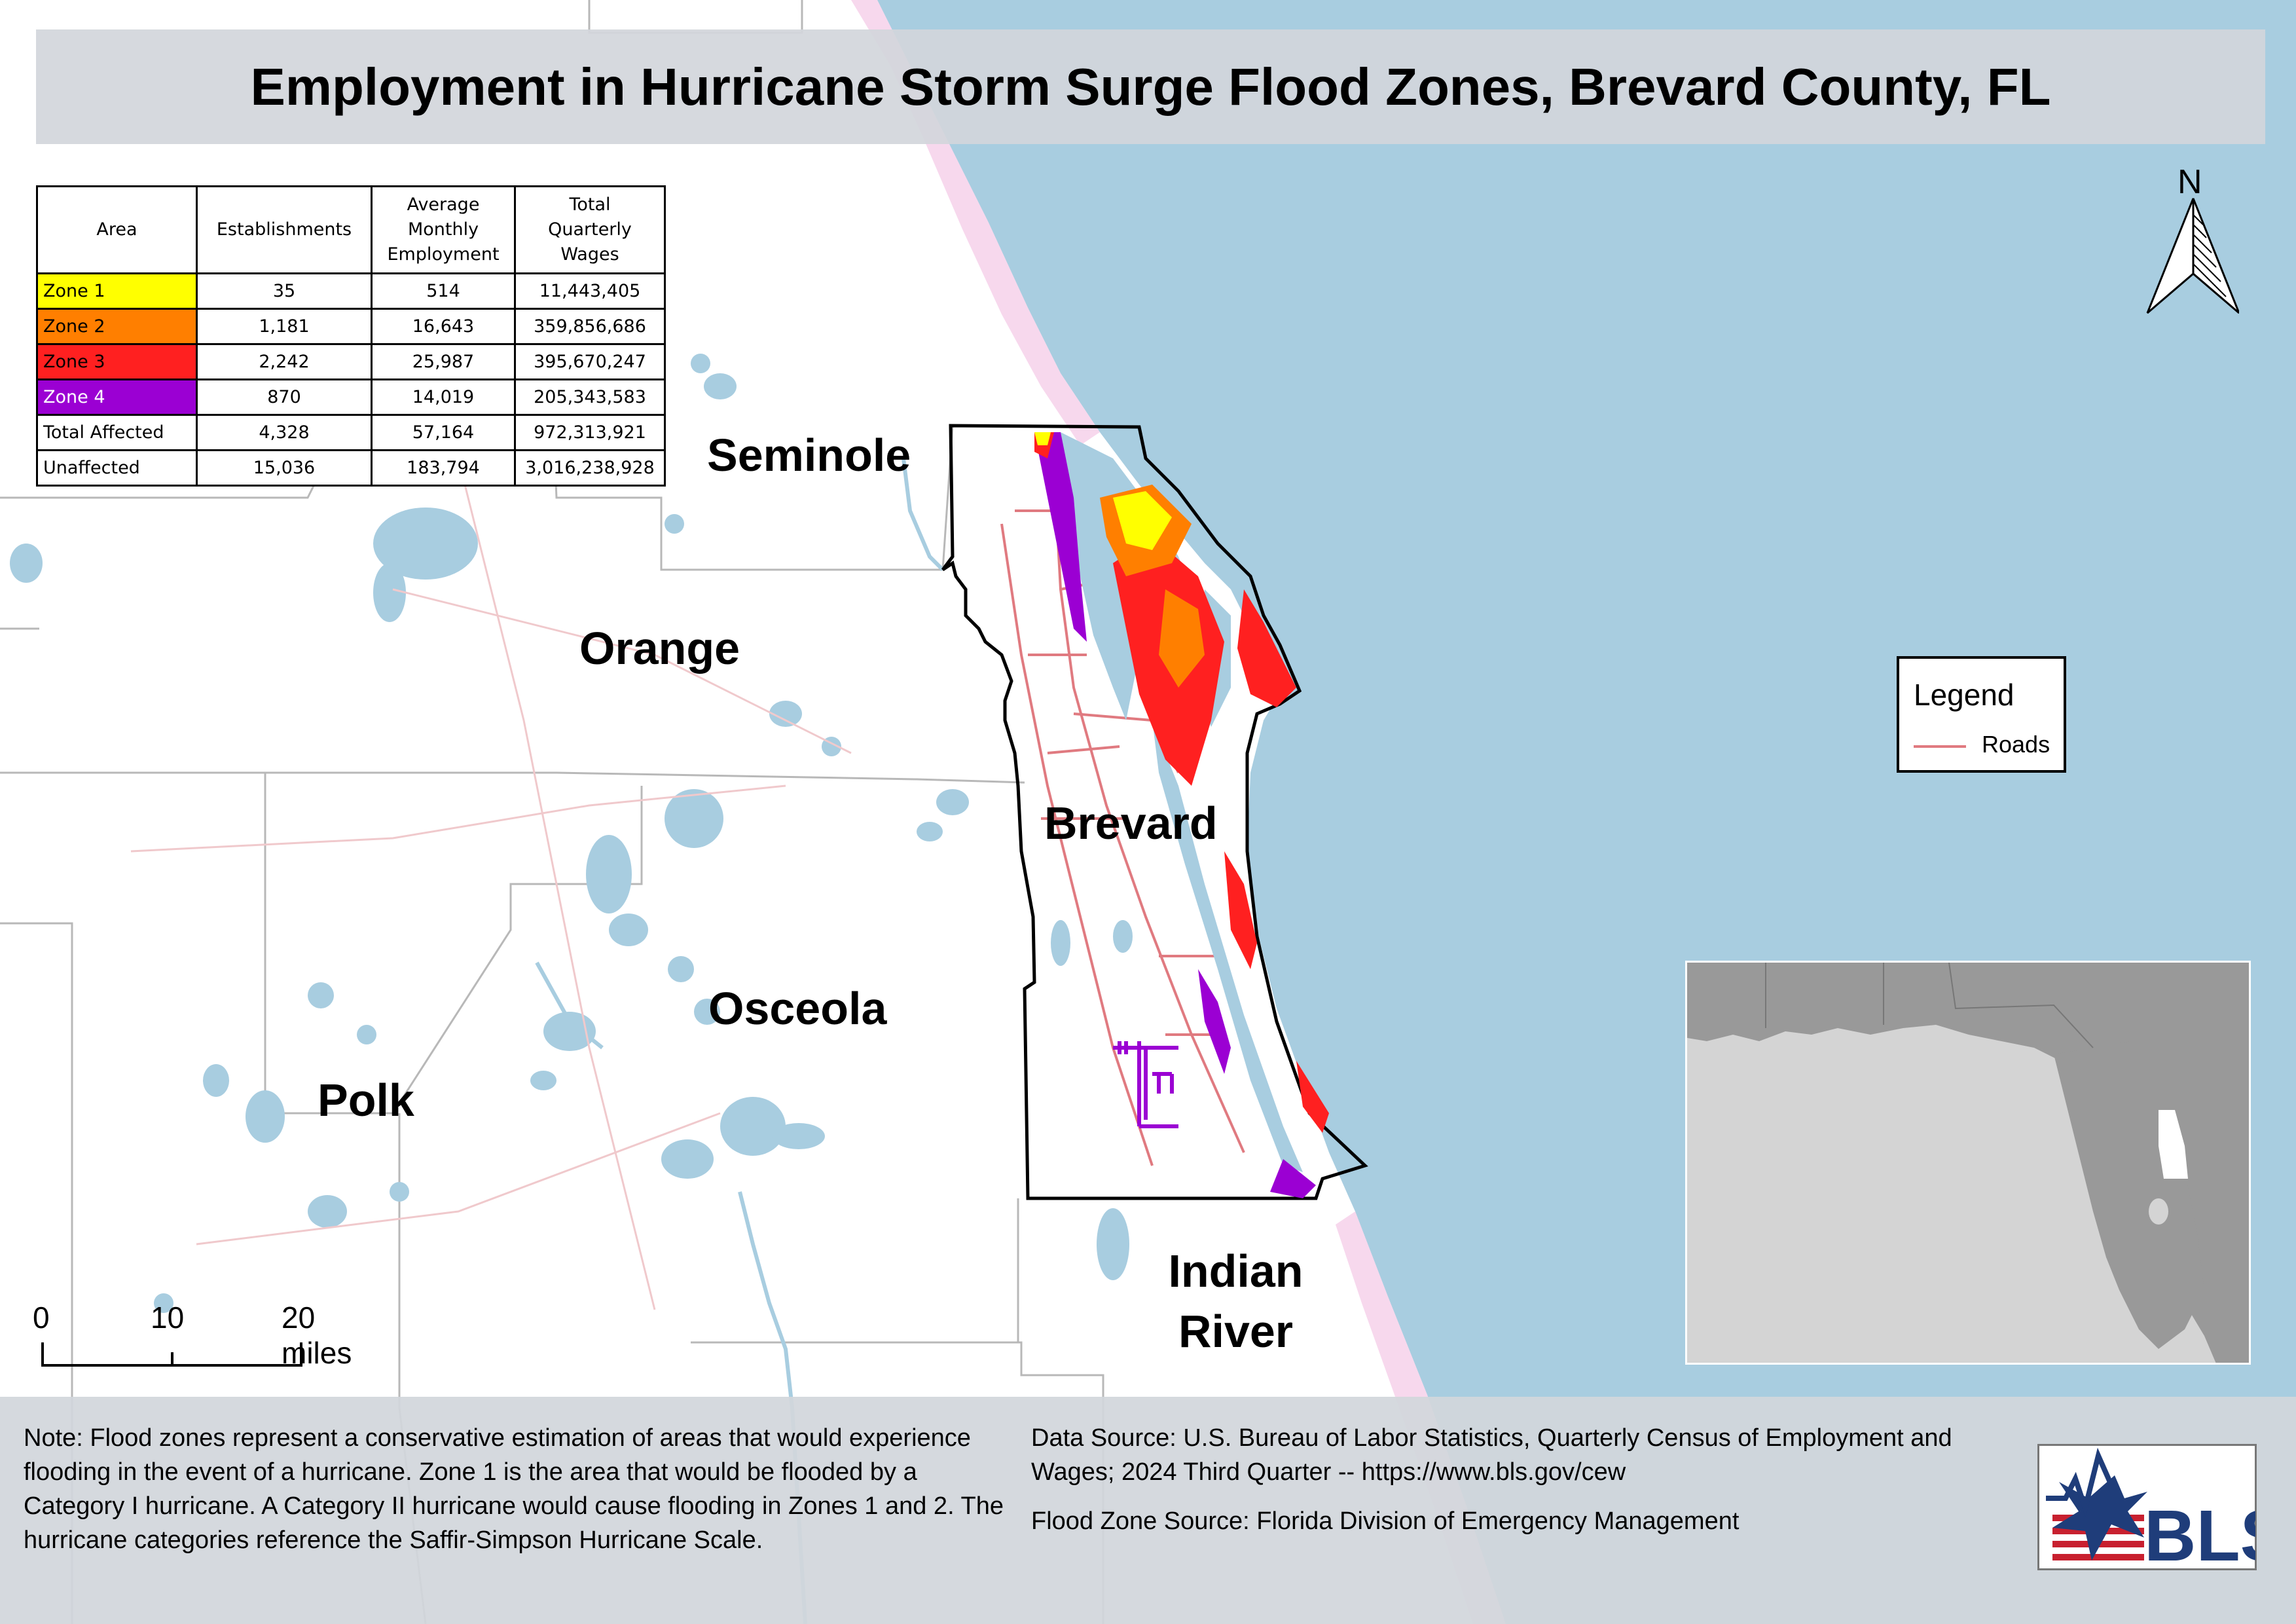 The width and height of the screenshot is (2296, 1624). Describe the element at coordinates (443, 204) in the screenshot. I see `header-line: Average` at that location.